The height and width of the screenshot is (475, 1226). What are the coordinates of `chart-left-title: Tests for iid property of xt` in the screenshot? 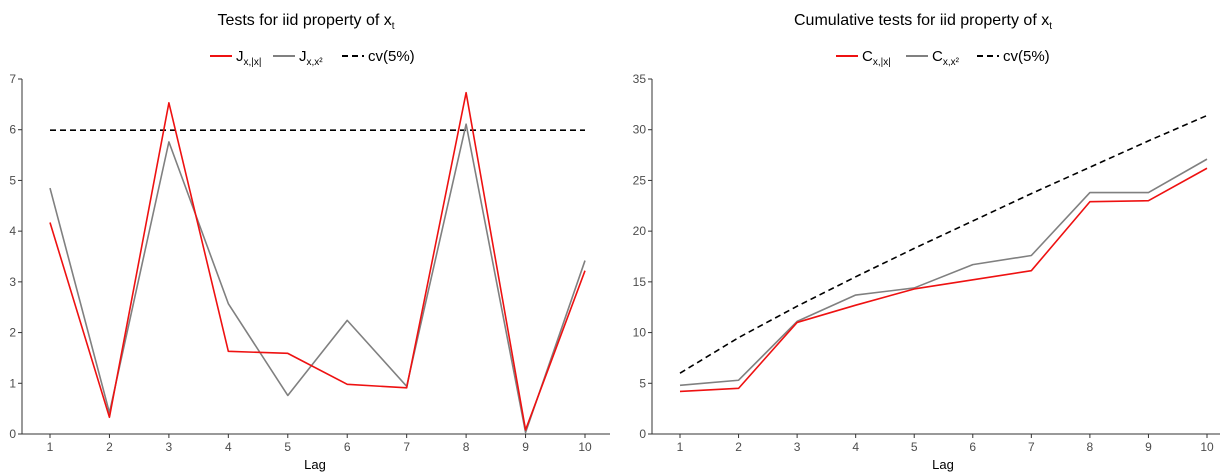 It's located at (305, 22).